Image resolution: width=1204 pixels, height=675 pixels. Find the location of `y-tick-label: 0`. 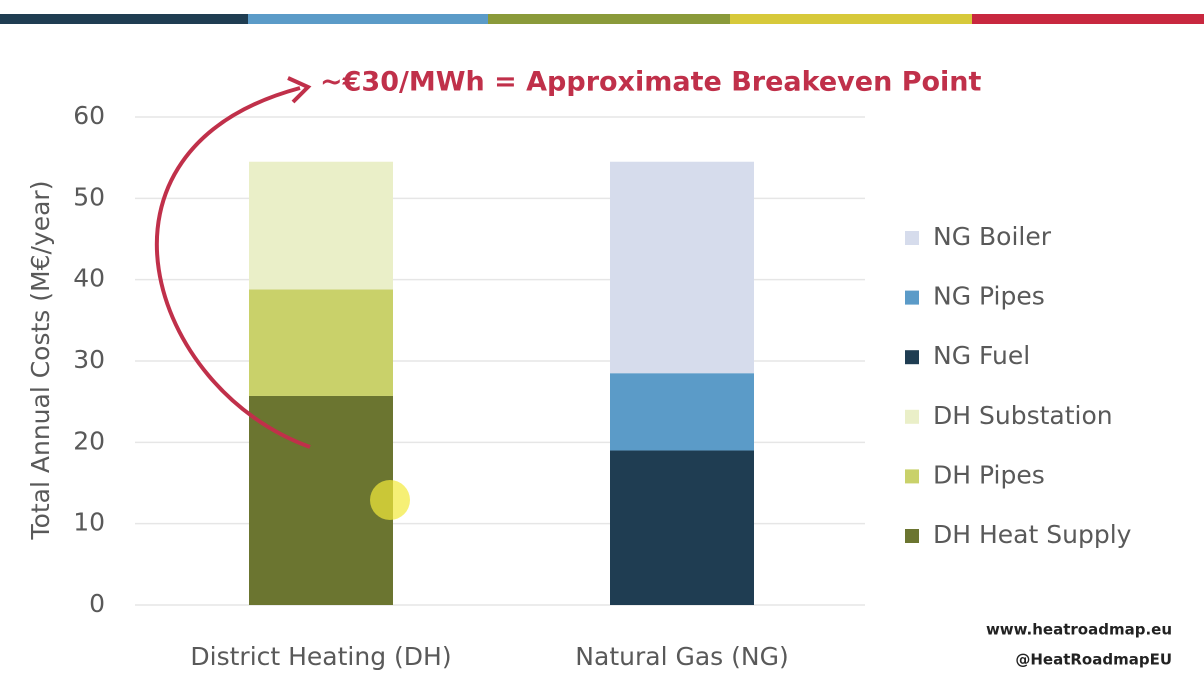

y-tick-label: 0 is located at coordinates (97, 603).